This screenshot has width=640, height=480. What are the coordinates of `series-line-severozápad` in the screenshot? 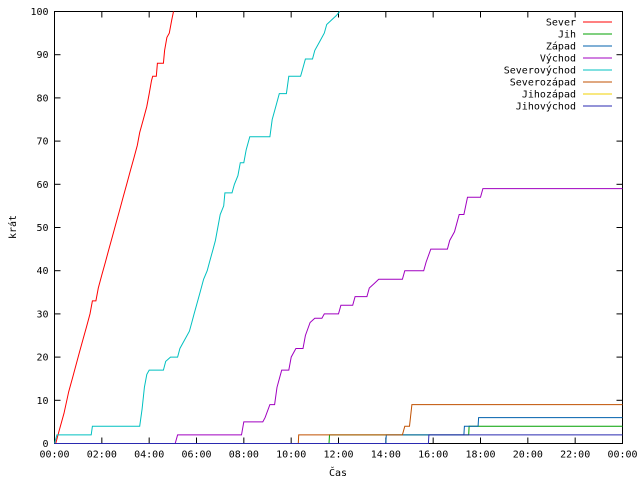 It's located at (338, 424).